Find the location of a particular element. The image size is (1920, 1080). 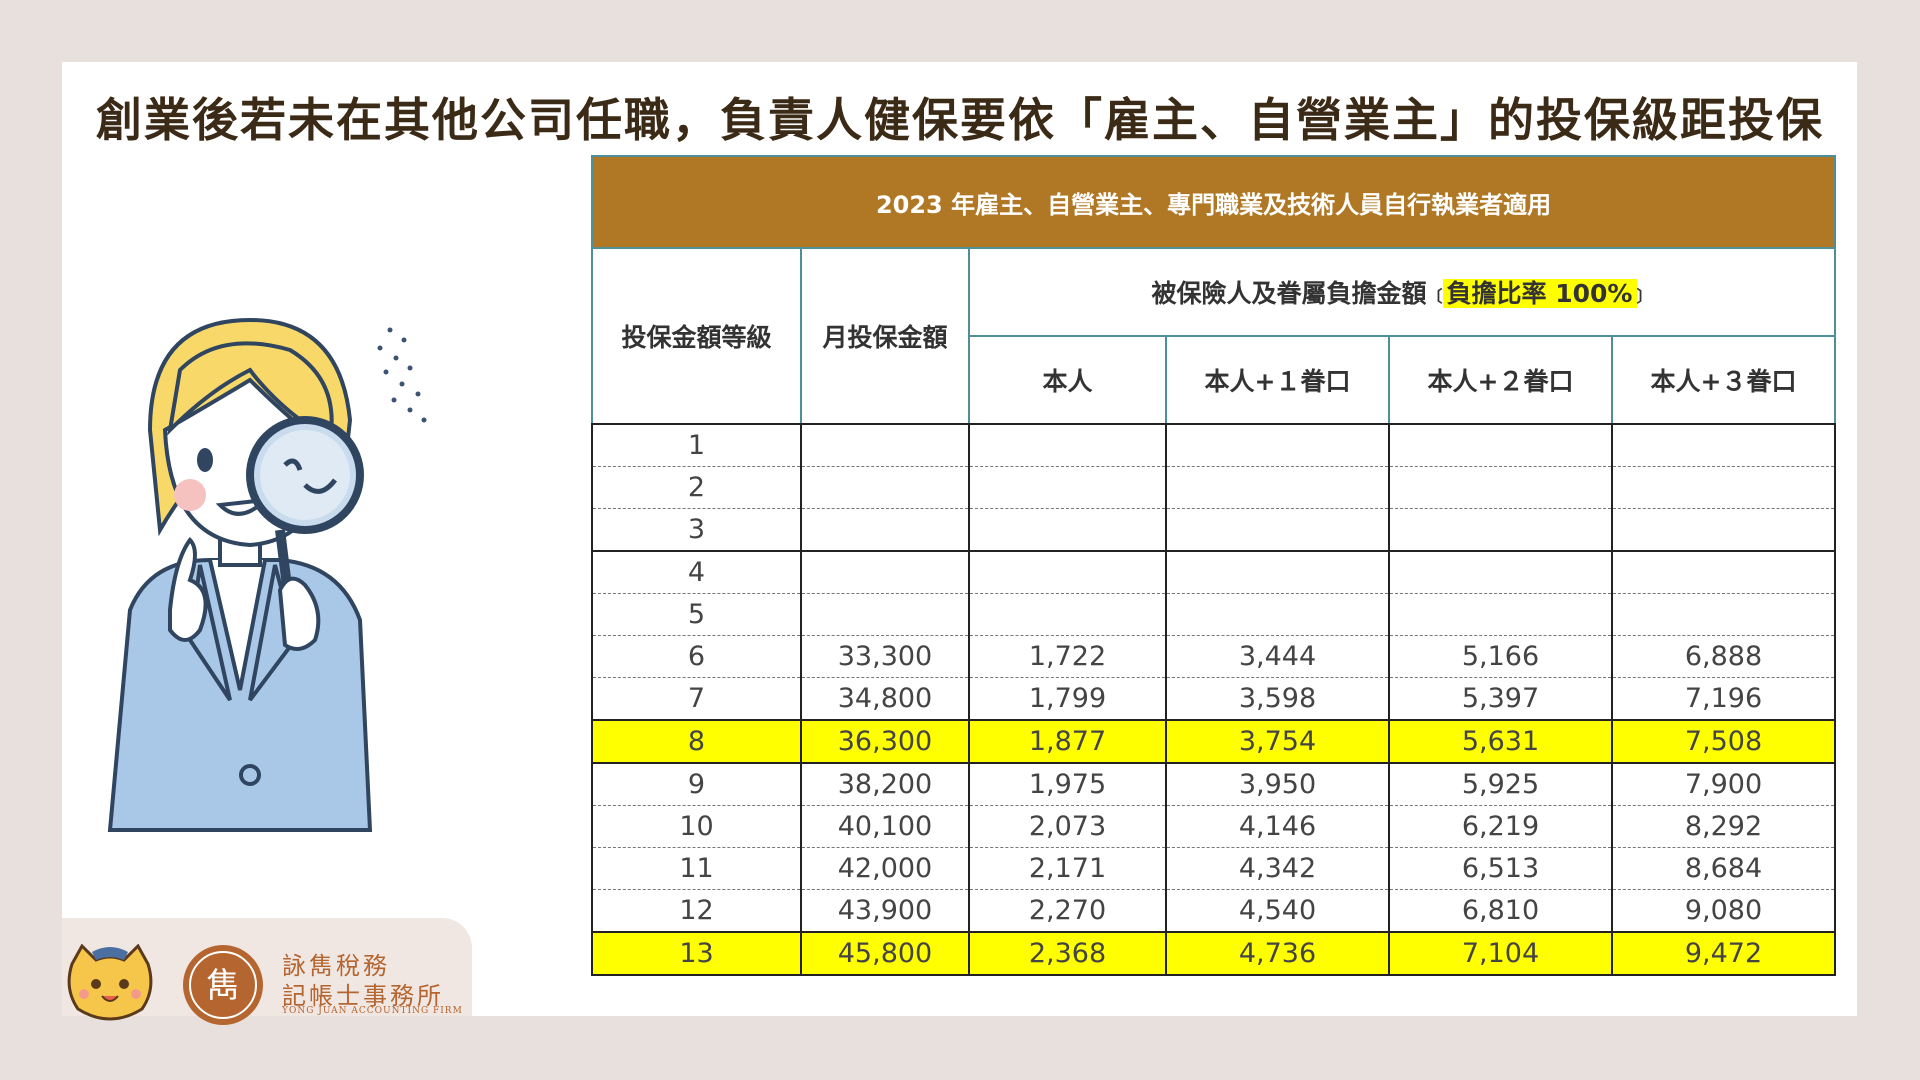

table-caption: 2023 年雇主、自營業主、專門職業及技術人員自行執業者適用 is located at coordinates (1213, 202).